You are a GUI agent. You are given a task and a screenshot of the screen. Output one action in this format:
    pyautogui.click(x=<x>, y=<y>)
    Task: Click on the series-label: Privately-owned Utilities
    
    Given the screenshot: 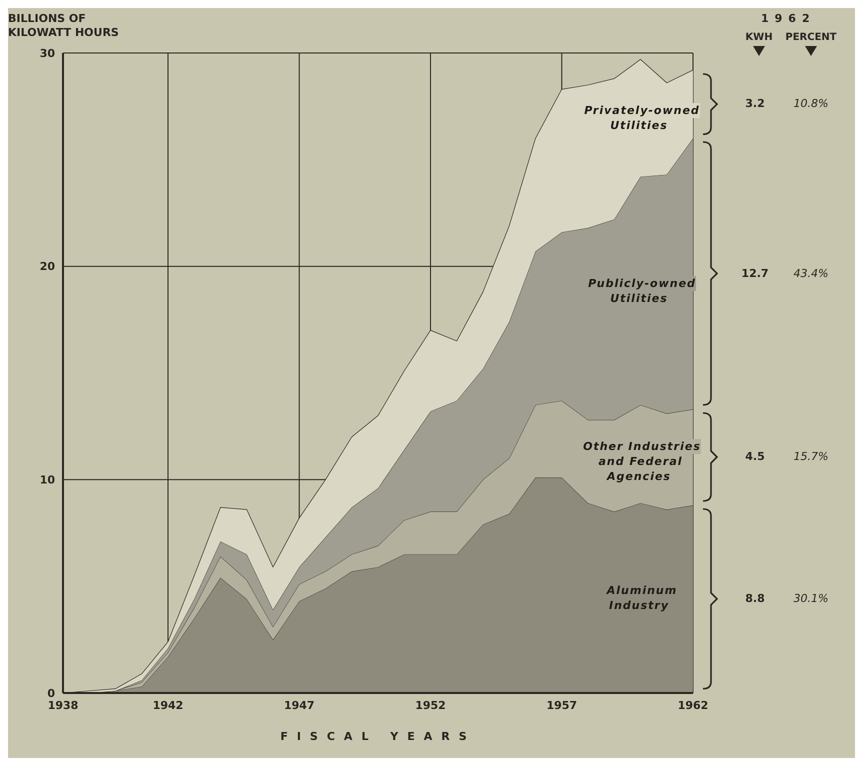 What is the action you would take?
    pyautogui.click(x=640, y=118)
    